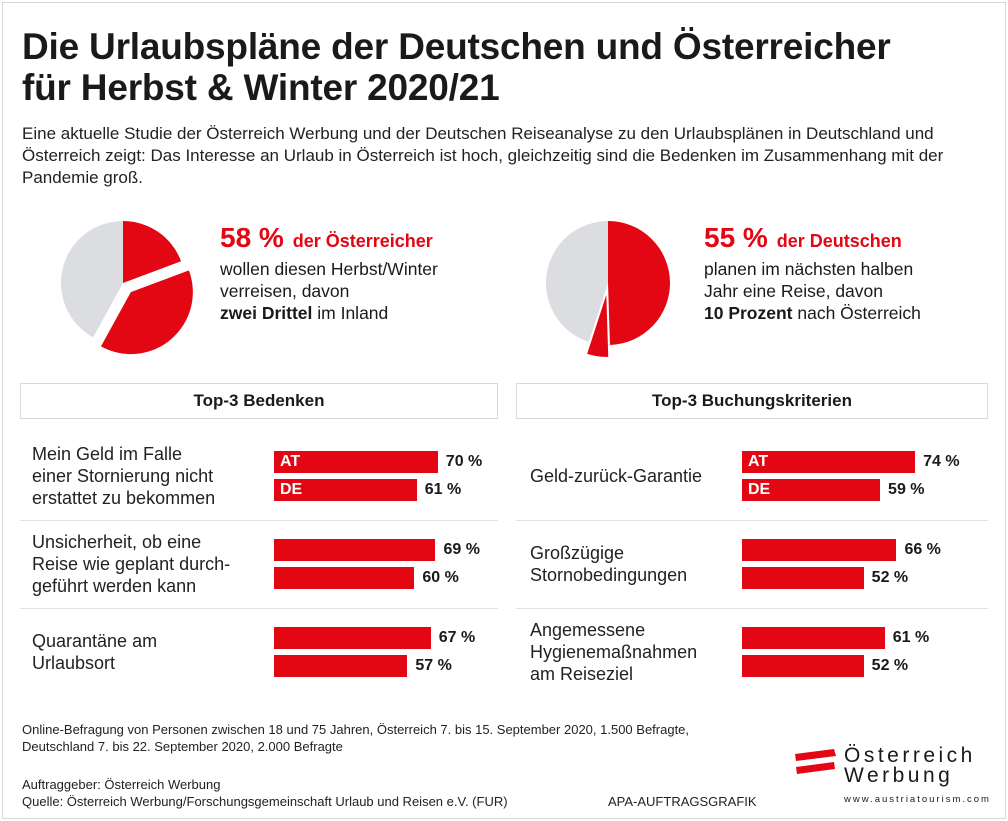 The height and width of the screenshot is (821, 1008). I want to click on logo-flag-icon, so click(815, 761).